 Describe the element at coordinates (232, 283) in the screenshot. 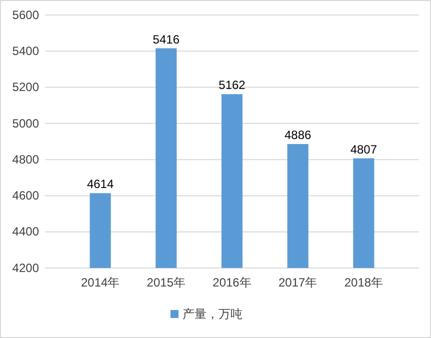

I see `x-tick-label: 2016年` at that location.